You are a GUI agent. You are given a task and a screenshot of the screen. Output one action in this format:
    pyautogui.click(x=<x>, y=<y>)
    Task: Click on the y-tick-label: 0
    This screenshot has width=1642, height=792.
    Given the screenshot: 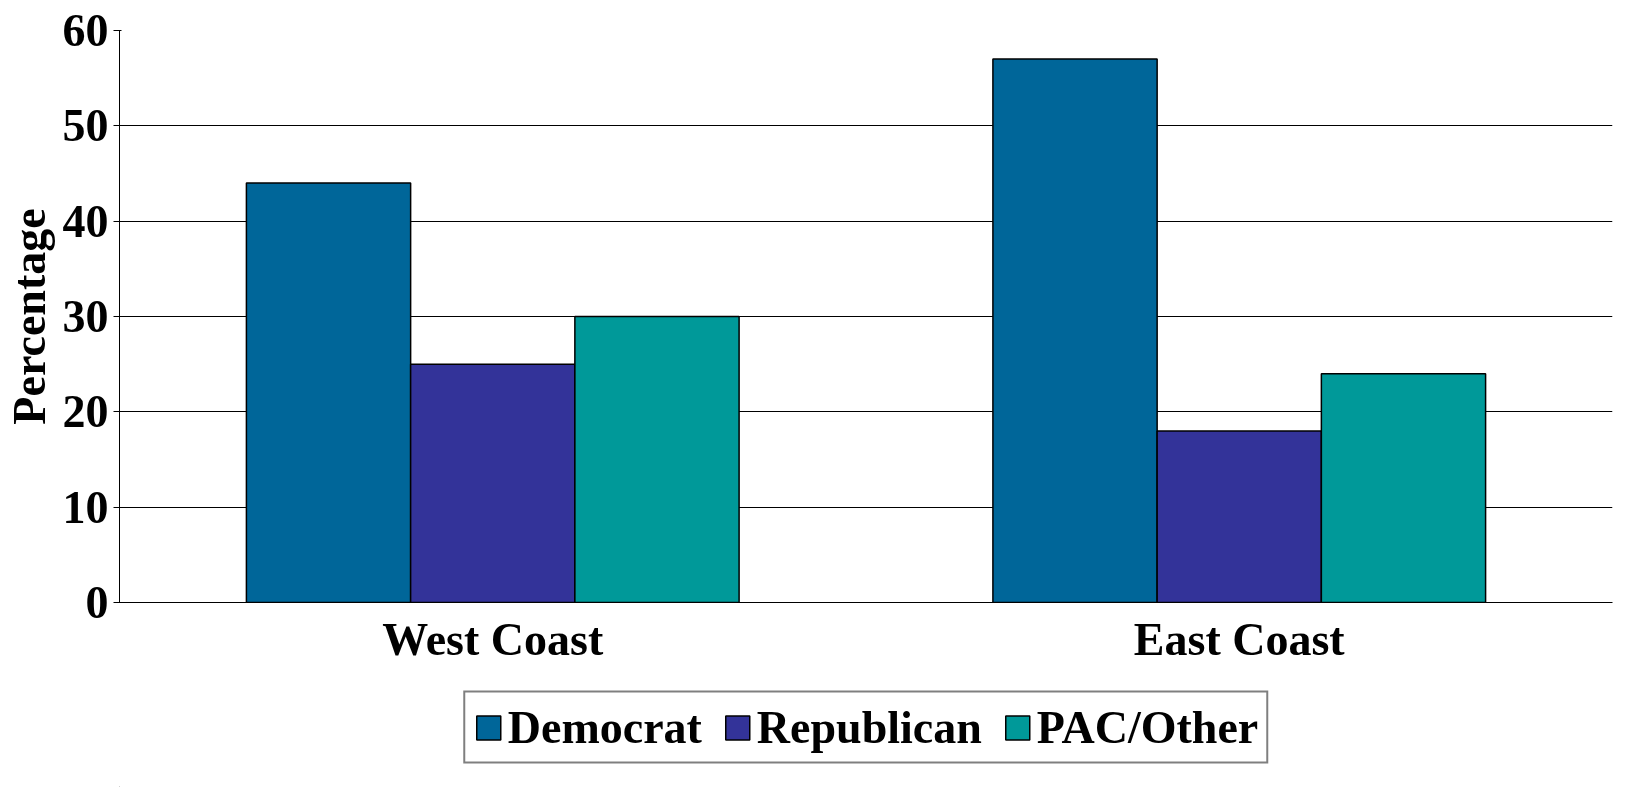 What is the action you would take?
    pyautogui.click(x=97, y=602)
    